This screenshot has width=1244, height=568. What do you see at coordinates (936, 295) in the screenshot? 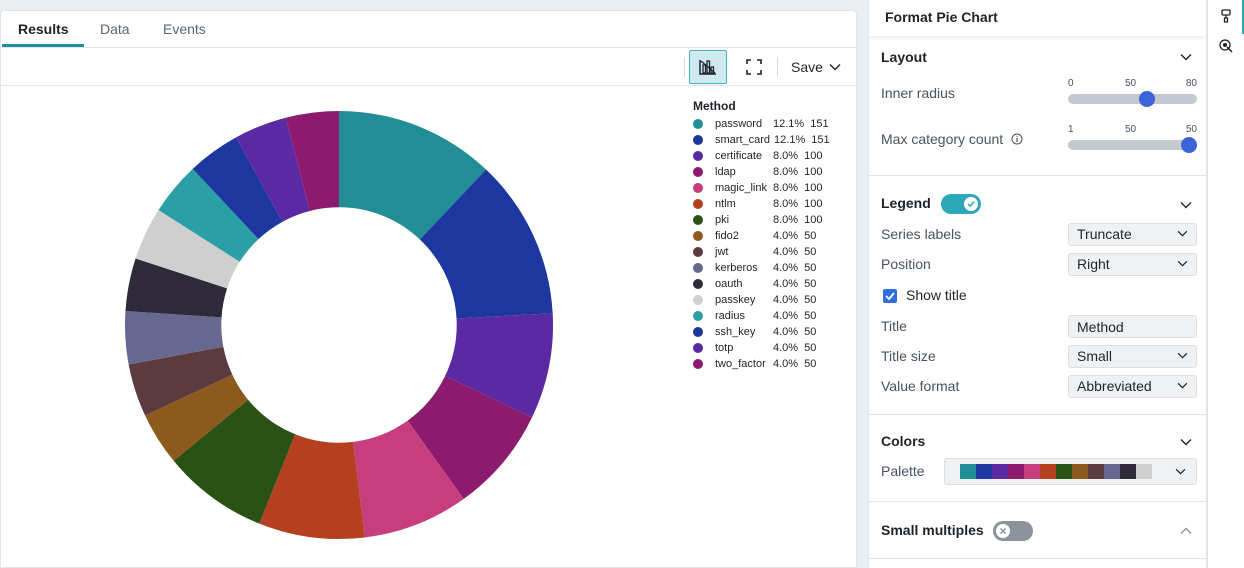
I see `show-title-label: Show title` at bounding box center [936, 295].